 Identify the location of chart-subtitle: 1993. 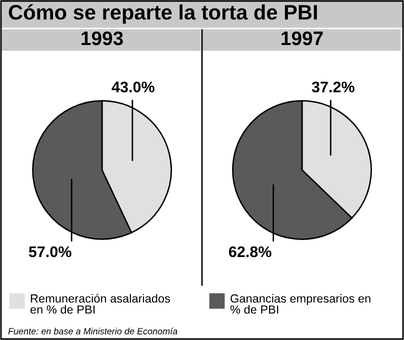
(102, 38).